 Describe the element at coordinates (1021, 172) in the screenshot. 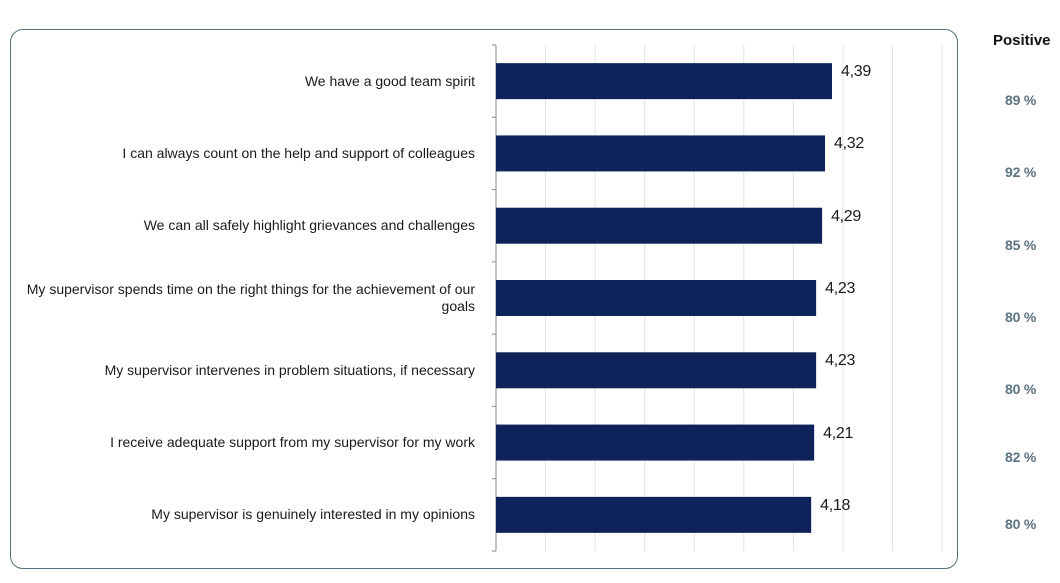

I see `positive-value: 92 %` at that location.